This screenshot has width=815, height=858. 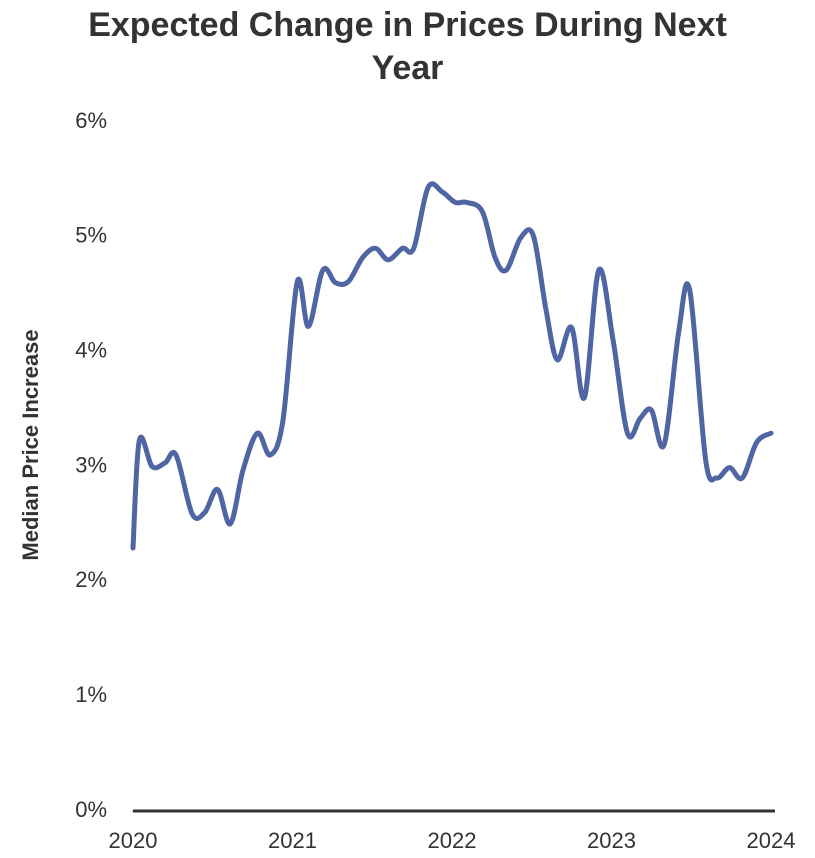 What do you see at coordinates (91, 694) in the screenshot?
I see `y-tick-label: 1%` at bounding box center [91, 694].